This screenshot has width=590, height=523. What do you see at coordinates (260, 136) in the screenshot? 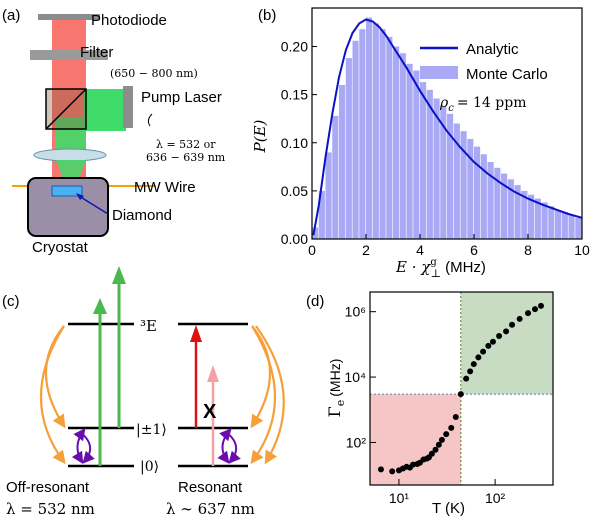
I see `plot-b-ylabel: P(E)` at bounding box center [260, 136].